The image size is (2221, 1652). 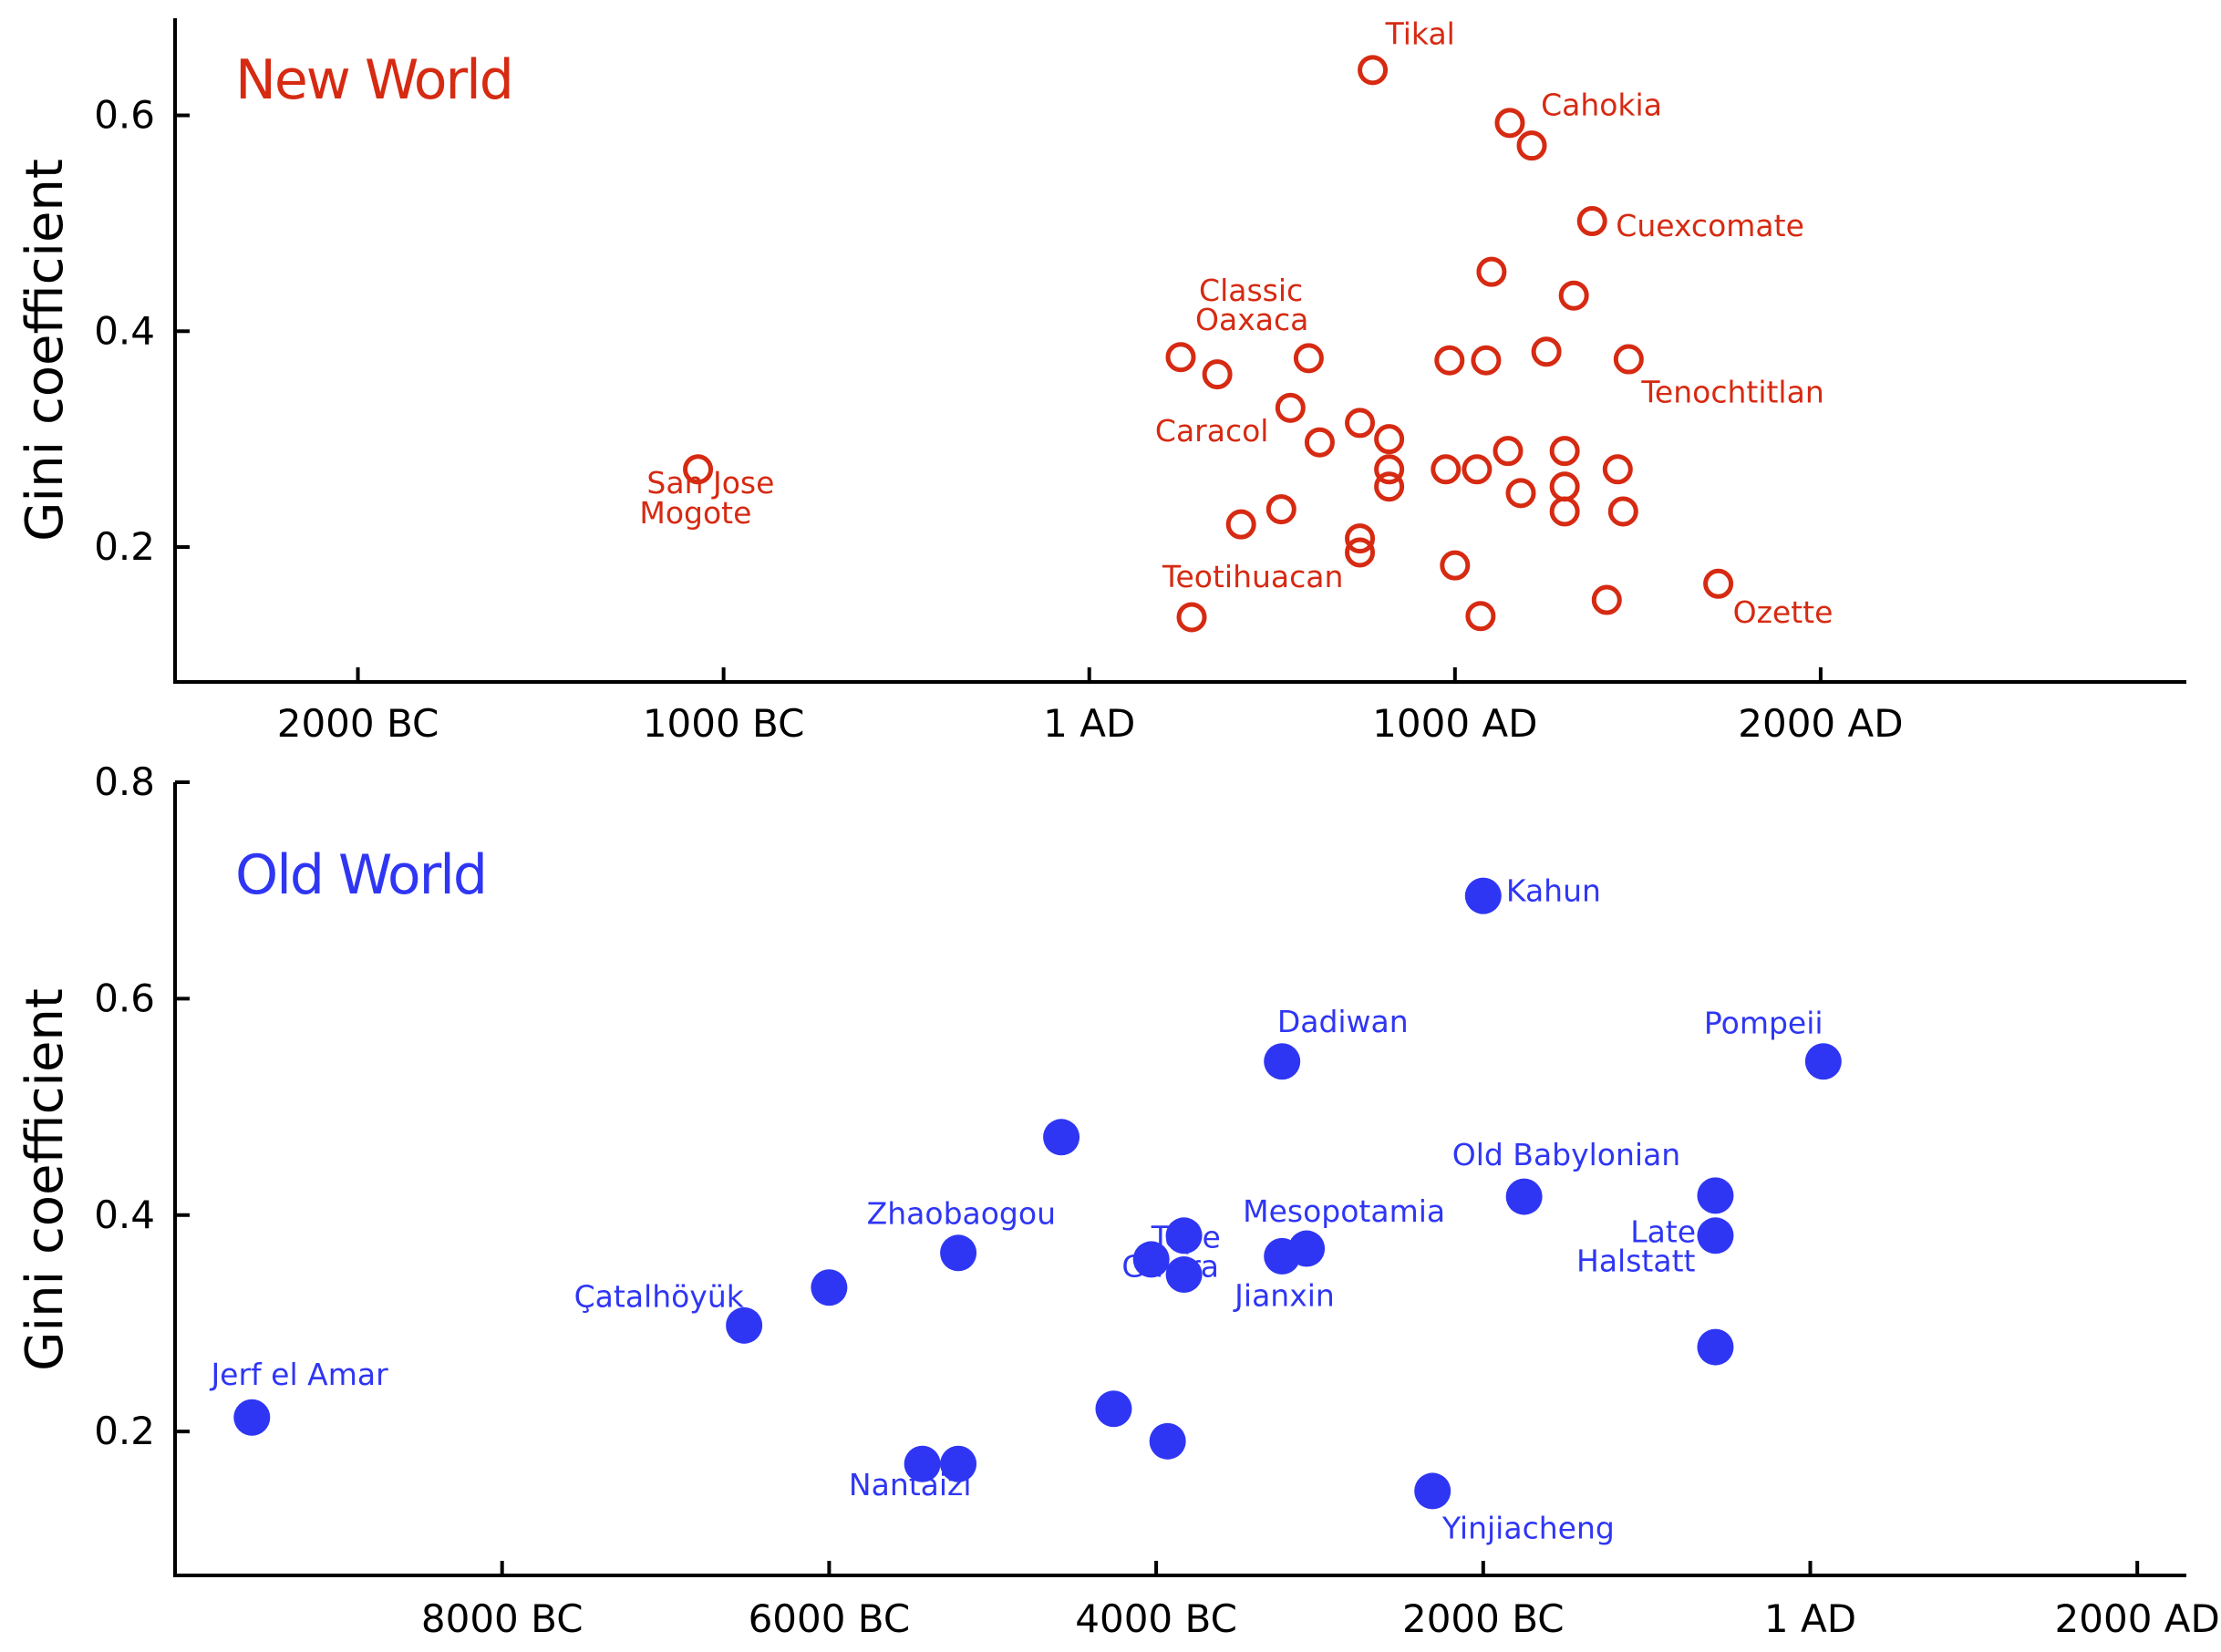 What do you see at coordinates (1212, 431) in the screenshot?
I see `point-label: Caracol` at bounding box center [1212, 431].